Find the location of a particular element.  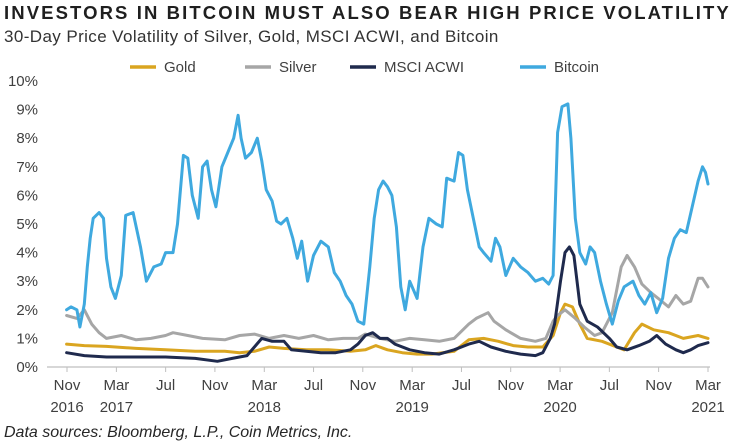

y-tick-label: 10% is located at coordinates (23, 81).